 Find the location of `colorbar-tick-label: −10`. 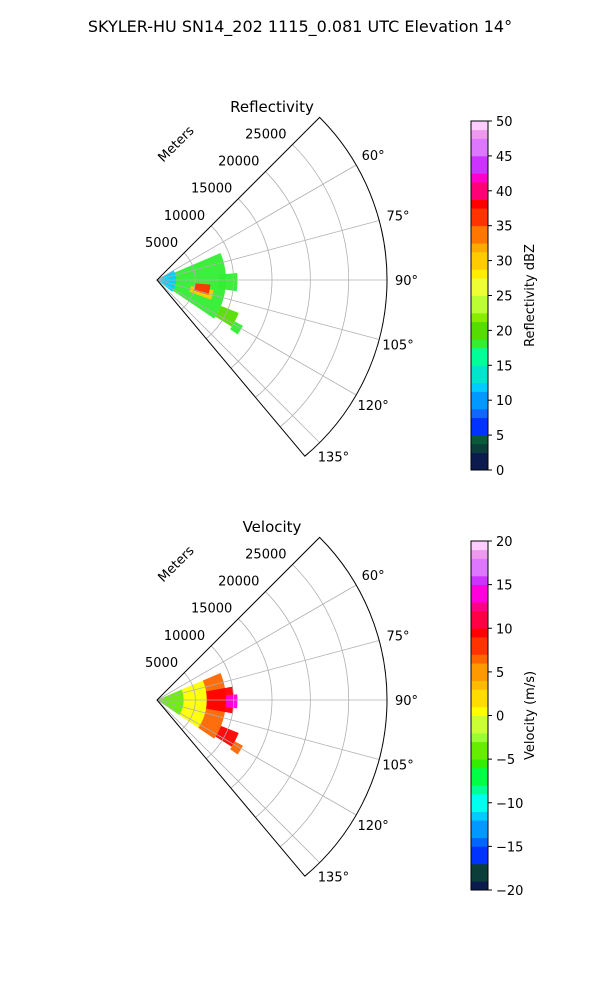

colorbar-tick-label: −10 is located at coordinates (509, 804).